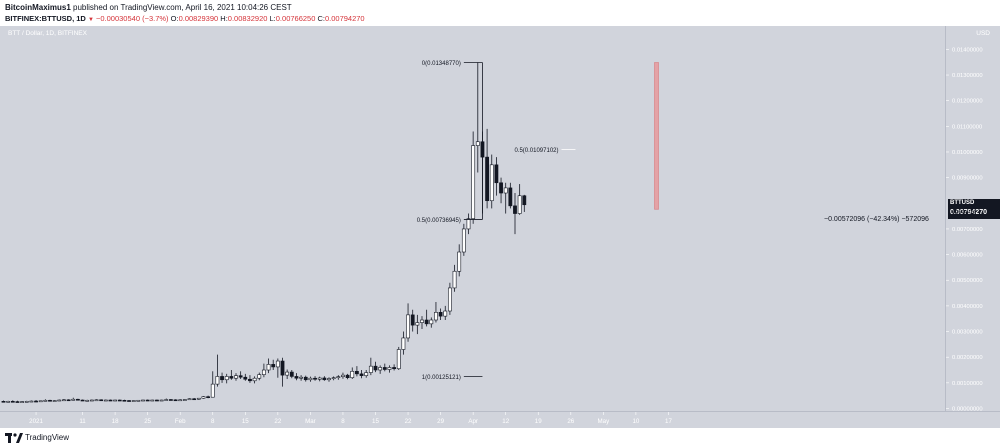  Describe the element at coordinates (277, 421) in the screenshot. I see `time-tick-label: 22` at that location.